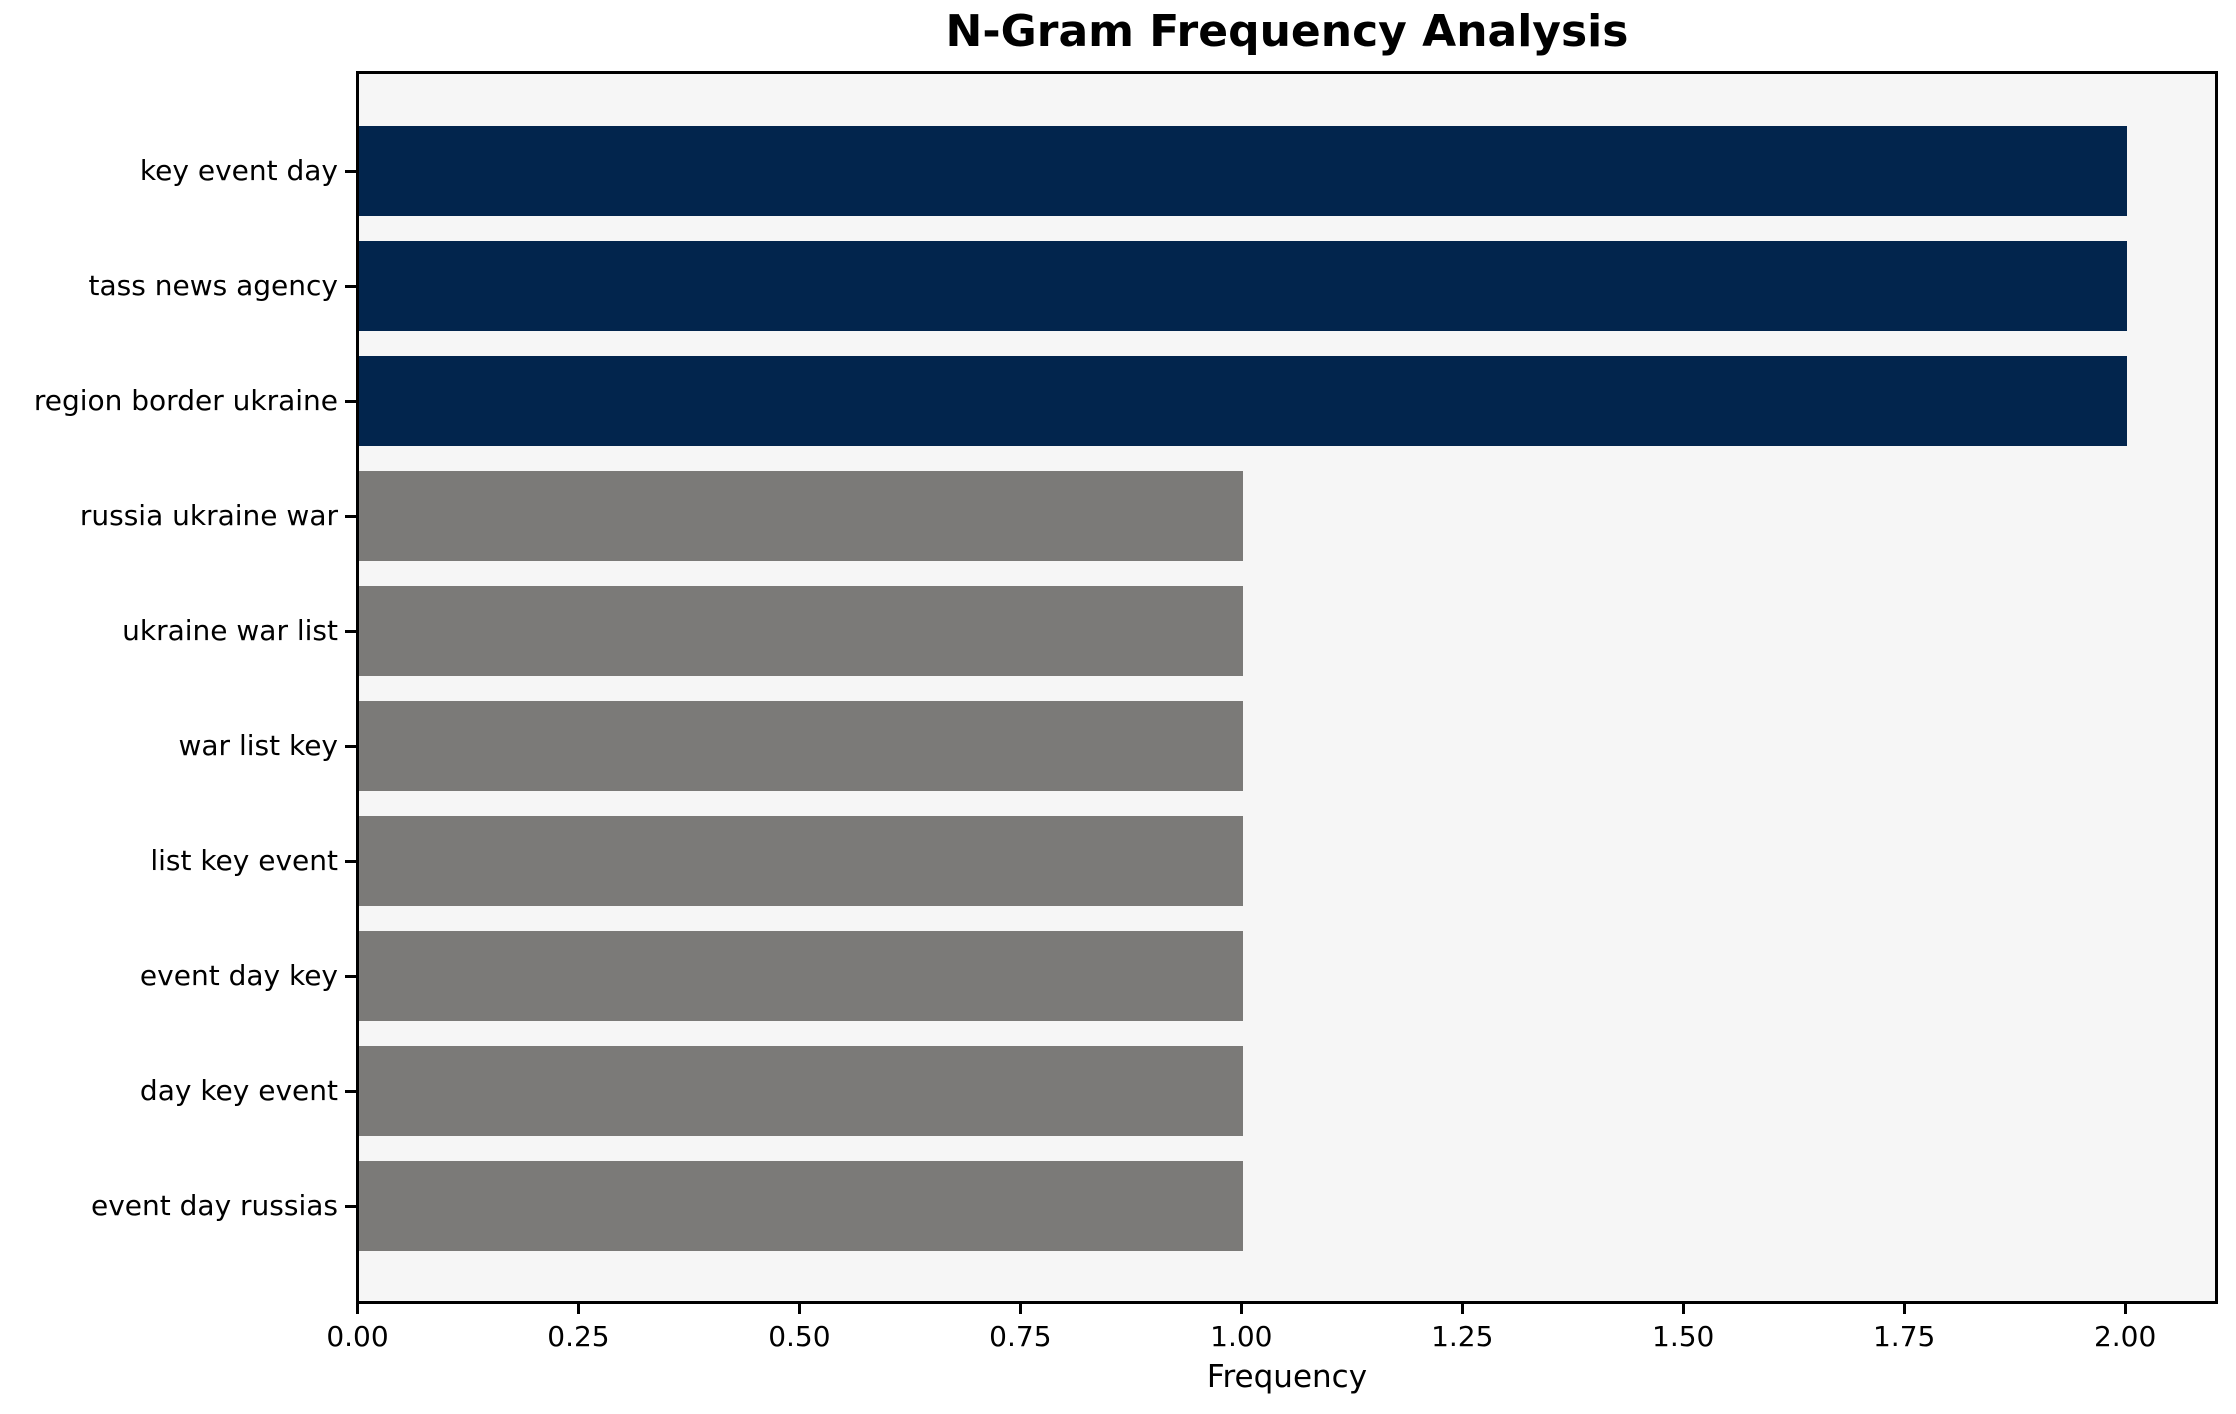 Image resolution: width=2236 pixels, height=1414 pixels. Describe the element at coordinates (1683, 1336) in the screenshot. I see `x-tick-label: 1.50` at that location.